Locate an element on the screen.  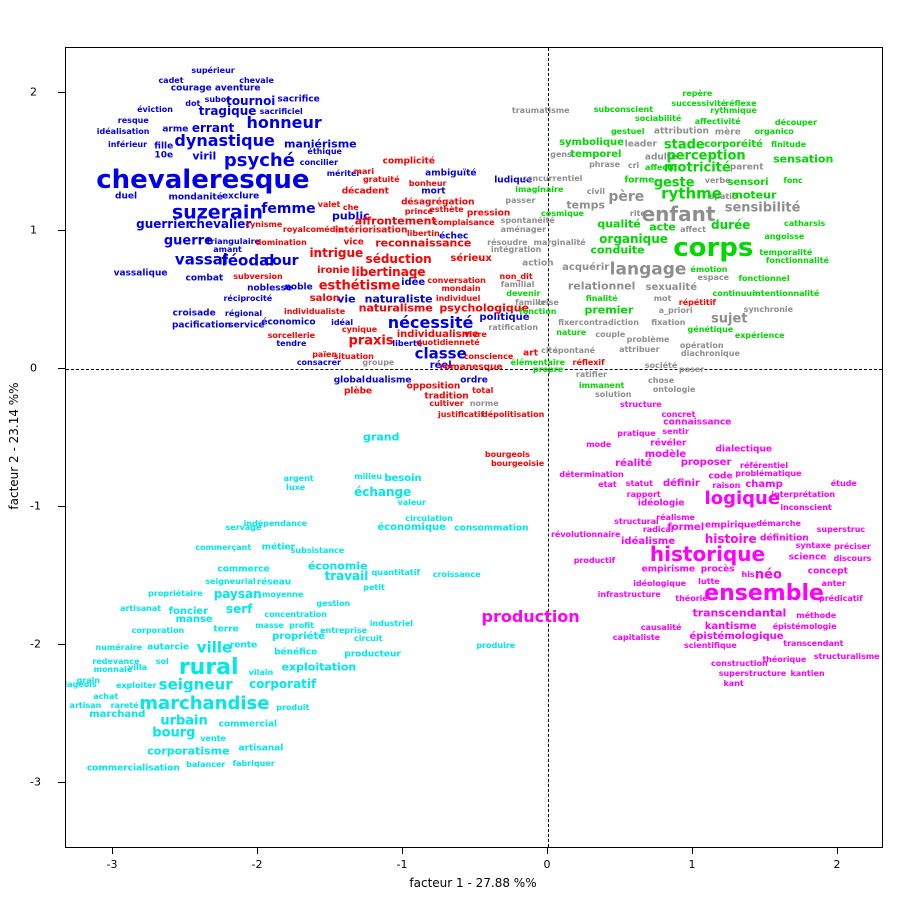
word-label: dépolitisation is located at coordinates (513, 414).